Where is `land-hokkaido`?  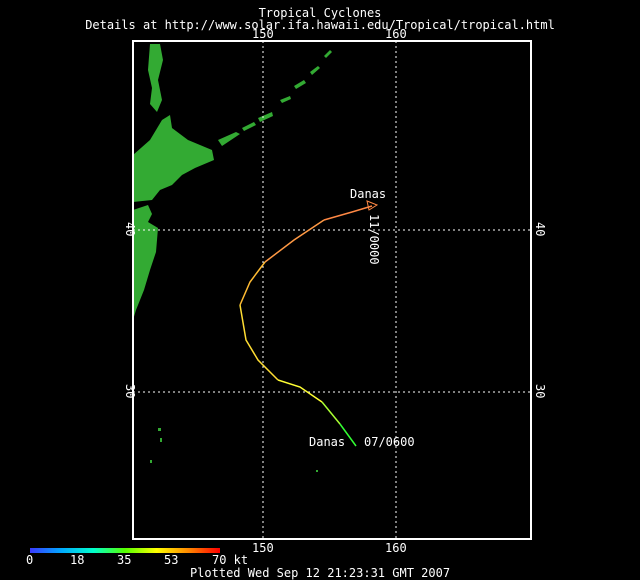 land-hokkaido is located at coordinates (173, 158).